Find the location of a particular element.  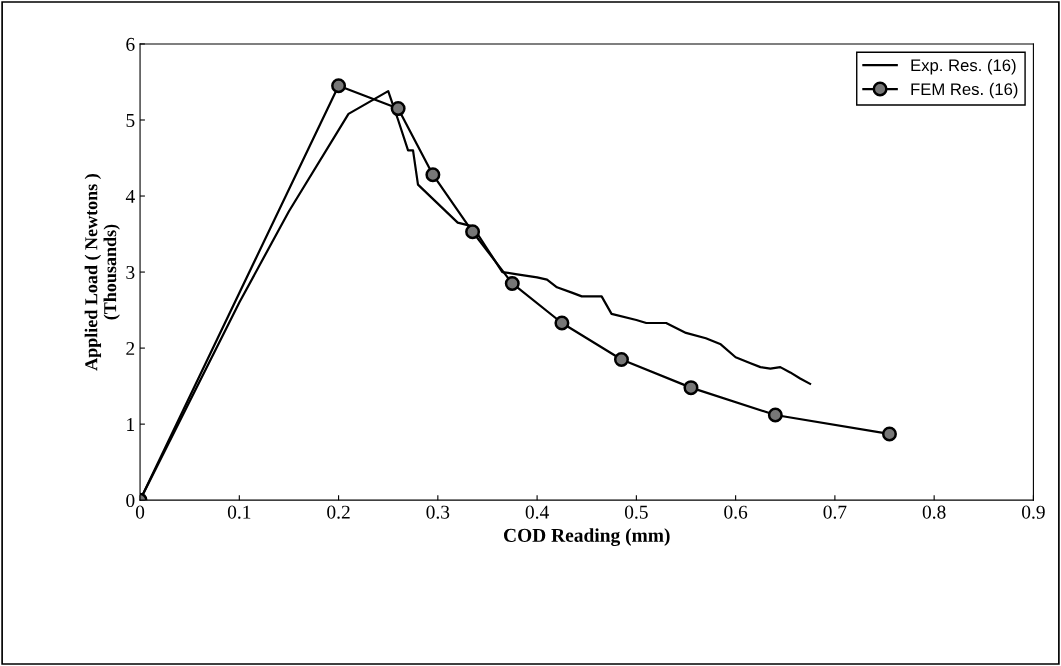

legend-label: Exp. Res. (16) is located at coordinates (963, 66).